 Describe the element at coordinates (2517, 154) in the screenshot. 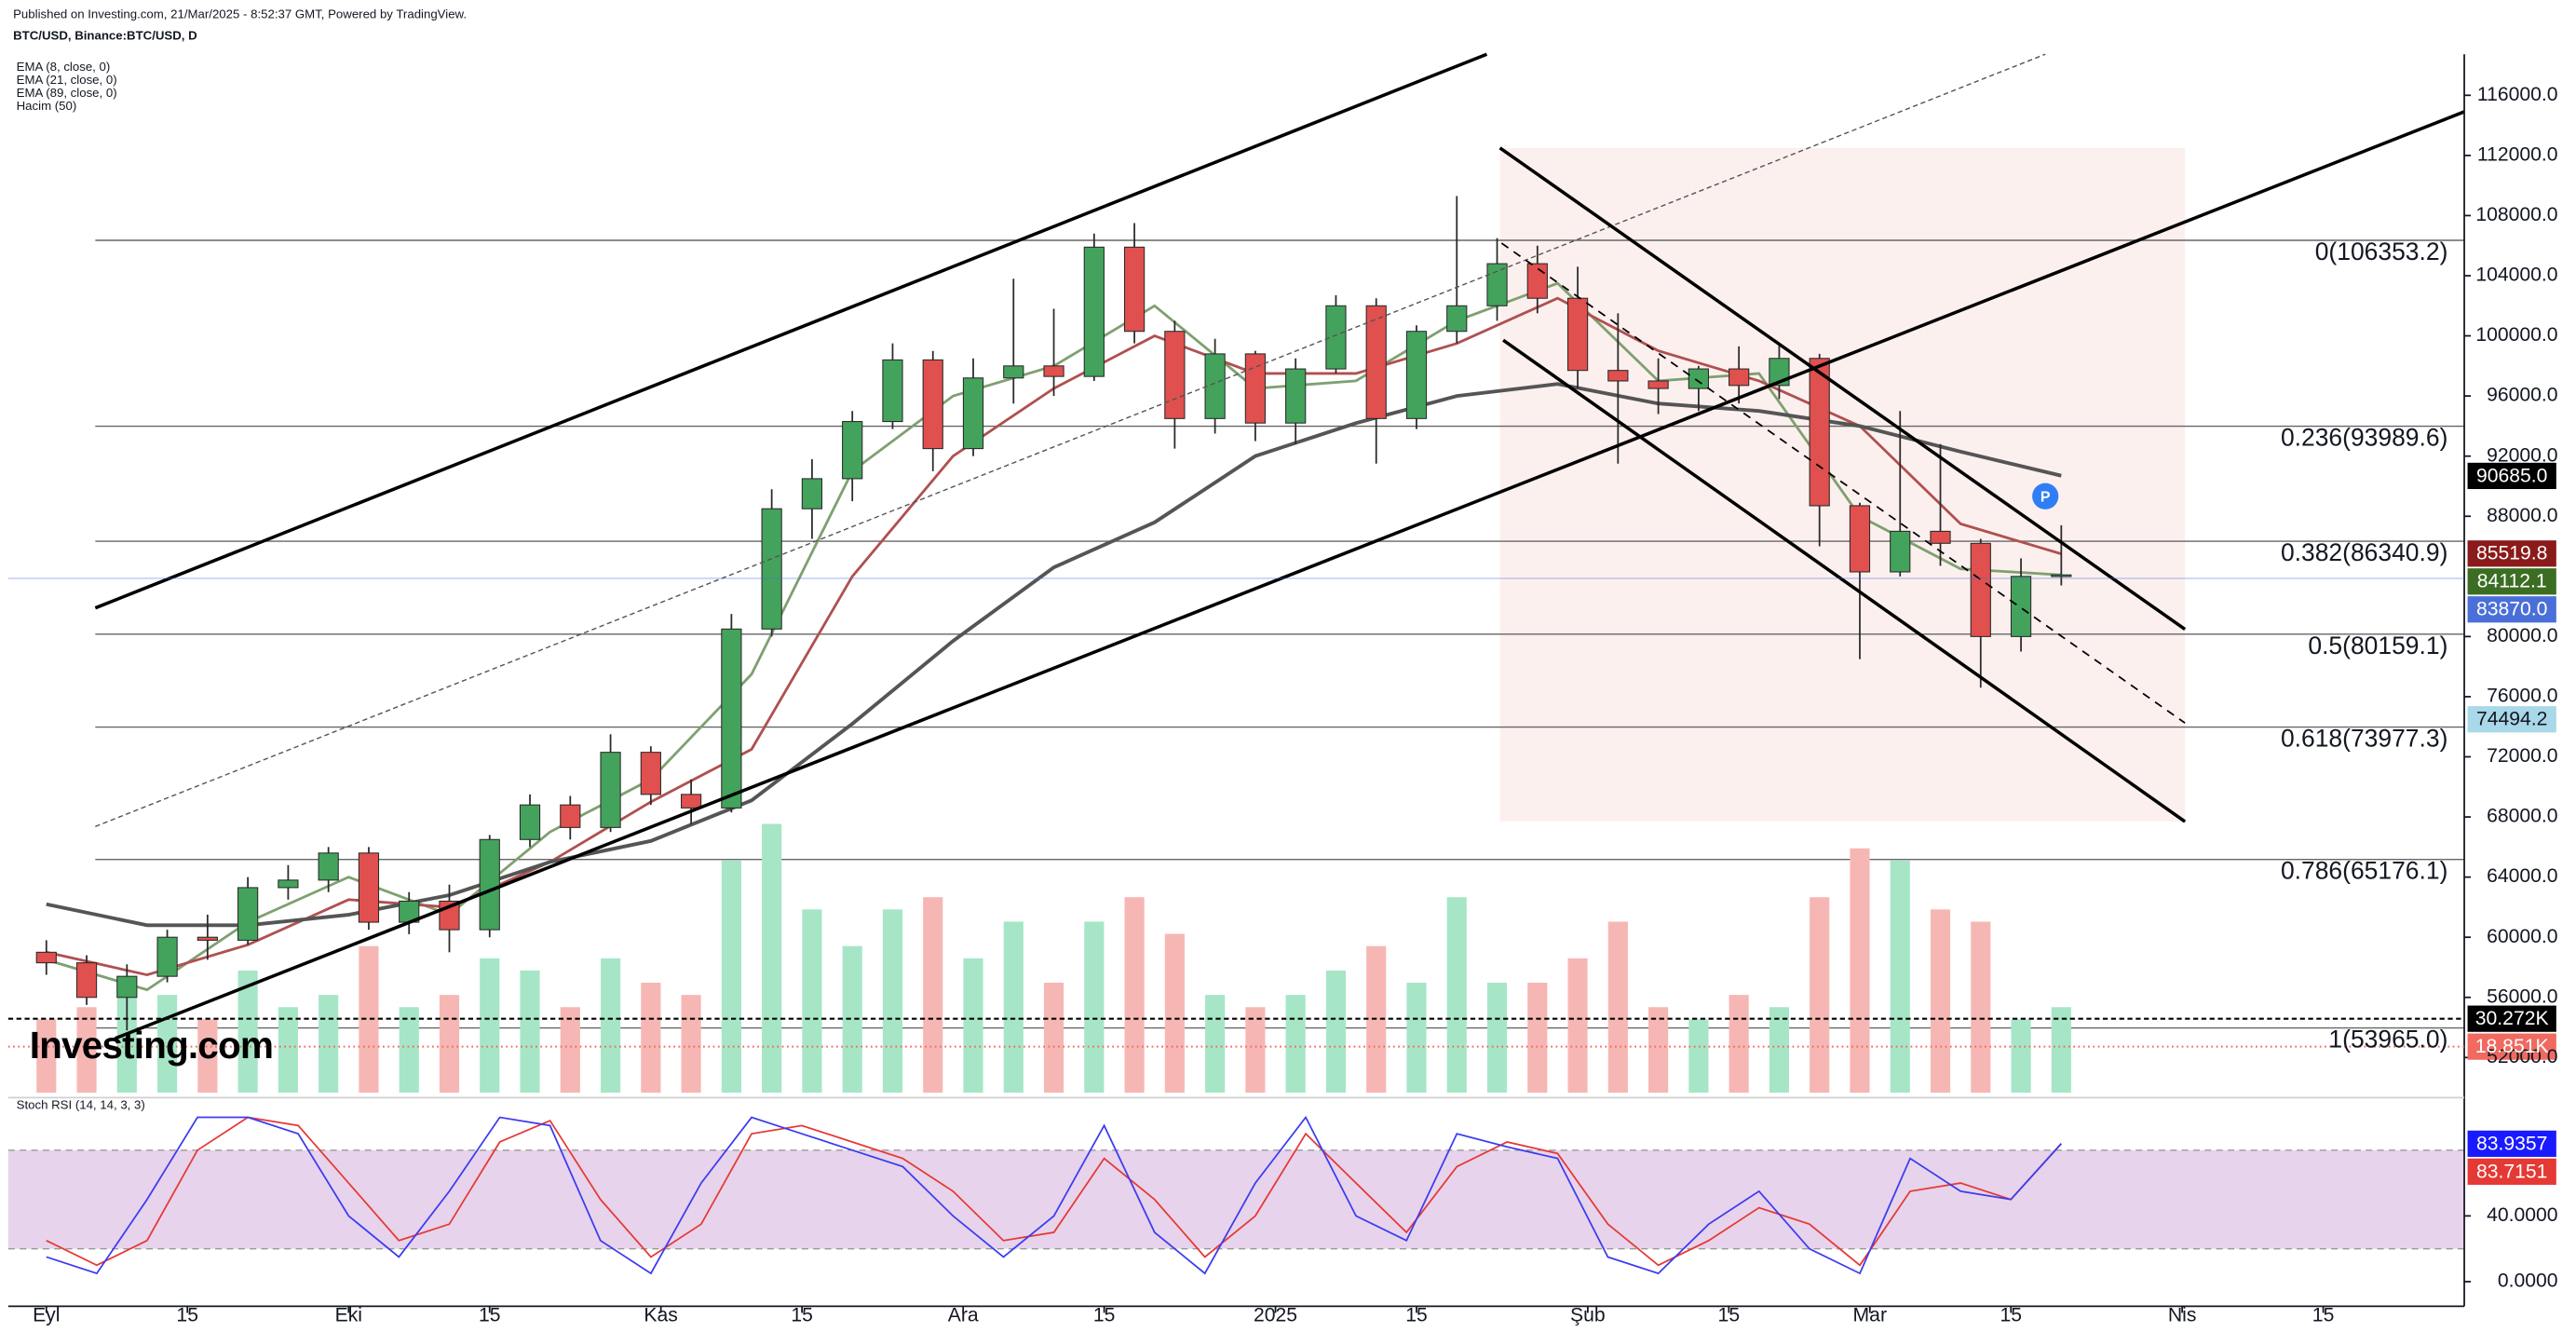

I see `y-tick-label: 112000.0` at that location.